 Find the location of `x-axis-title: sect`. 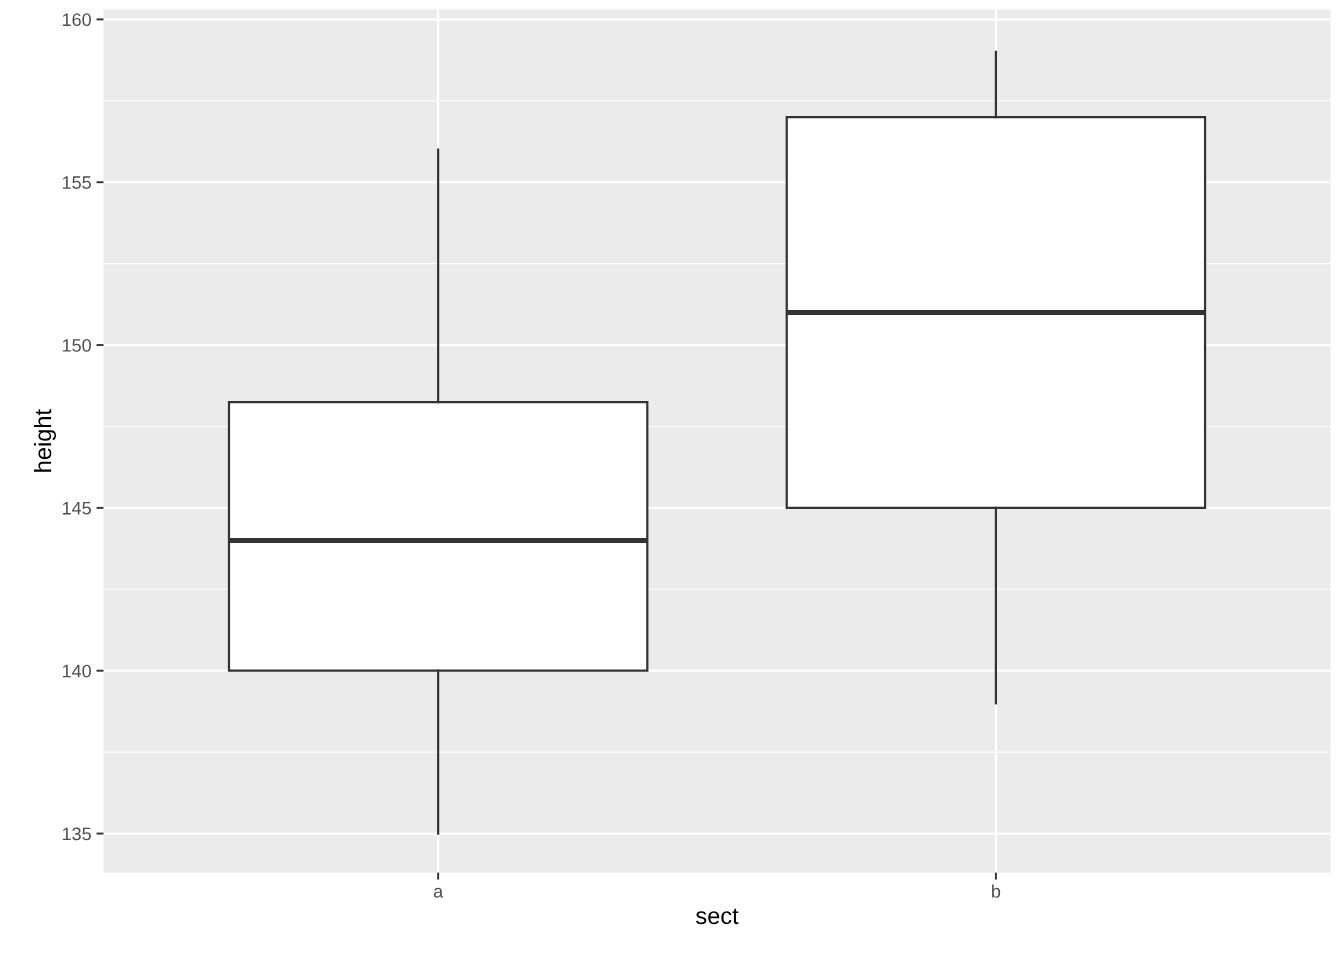

x-axis-title: sect is located at coordinates (717, 916).